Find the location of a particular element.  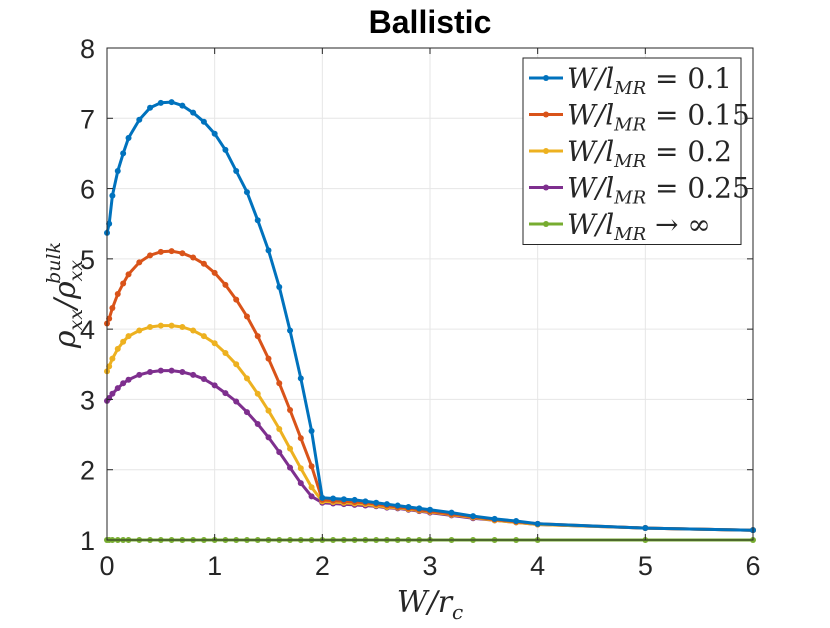

x-tick-label: 2 is located at coordinates (322, 566).